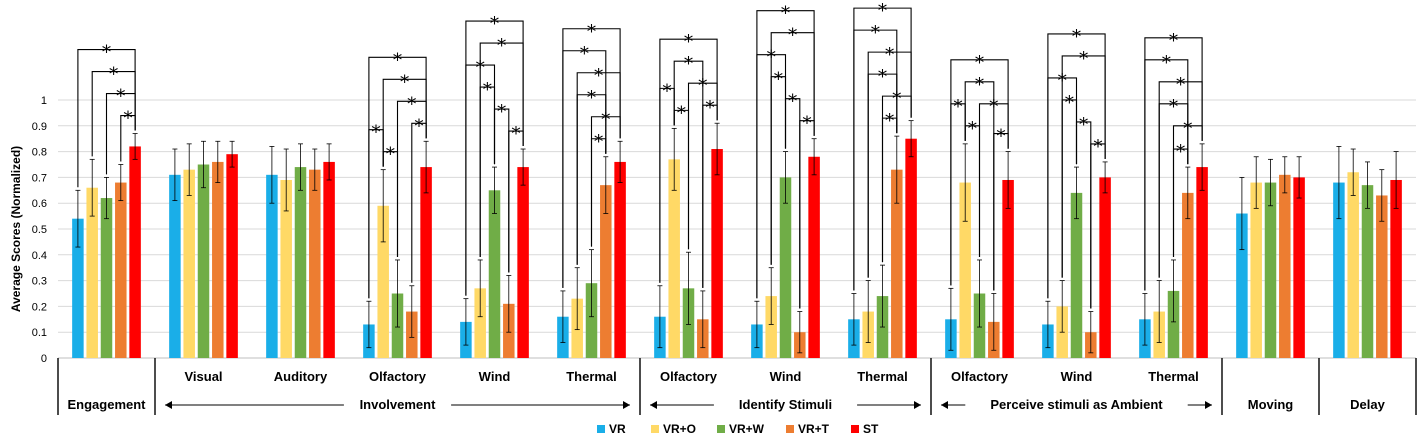 The height and width of the screenshot is (446, 1427). I want to click on group-label: Engagement, so click(106, 404).